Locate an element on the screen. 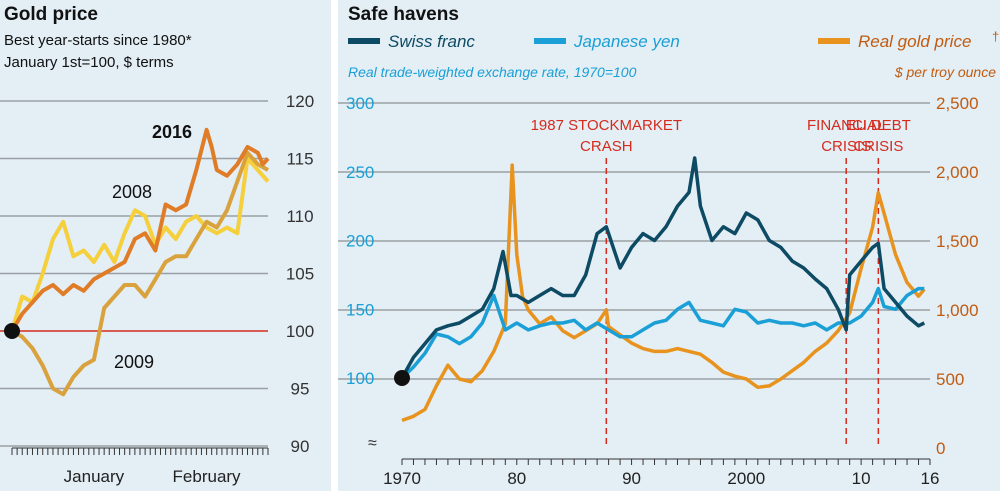 The image size is (1000, 491). safe-series-line is located at coordinates (662, 333).